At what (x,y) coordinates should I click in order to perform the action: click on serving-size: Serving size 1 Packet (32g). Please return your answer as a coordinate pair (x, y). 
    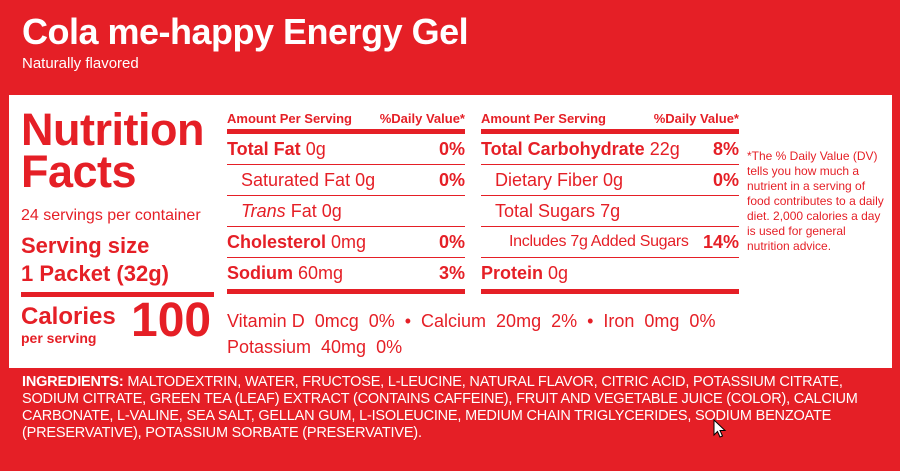
    Looking at the image, I should click on (95, 260).